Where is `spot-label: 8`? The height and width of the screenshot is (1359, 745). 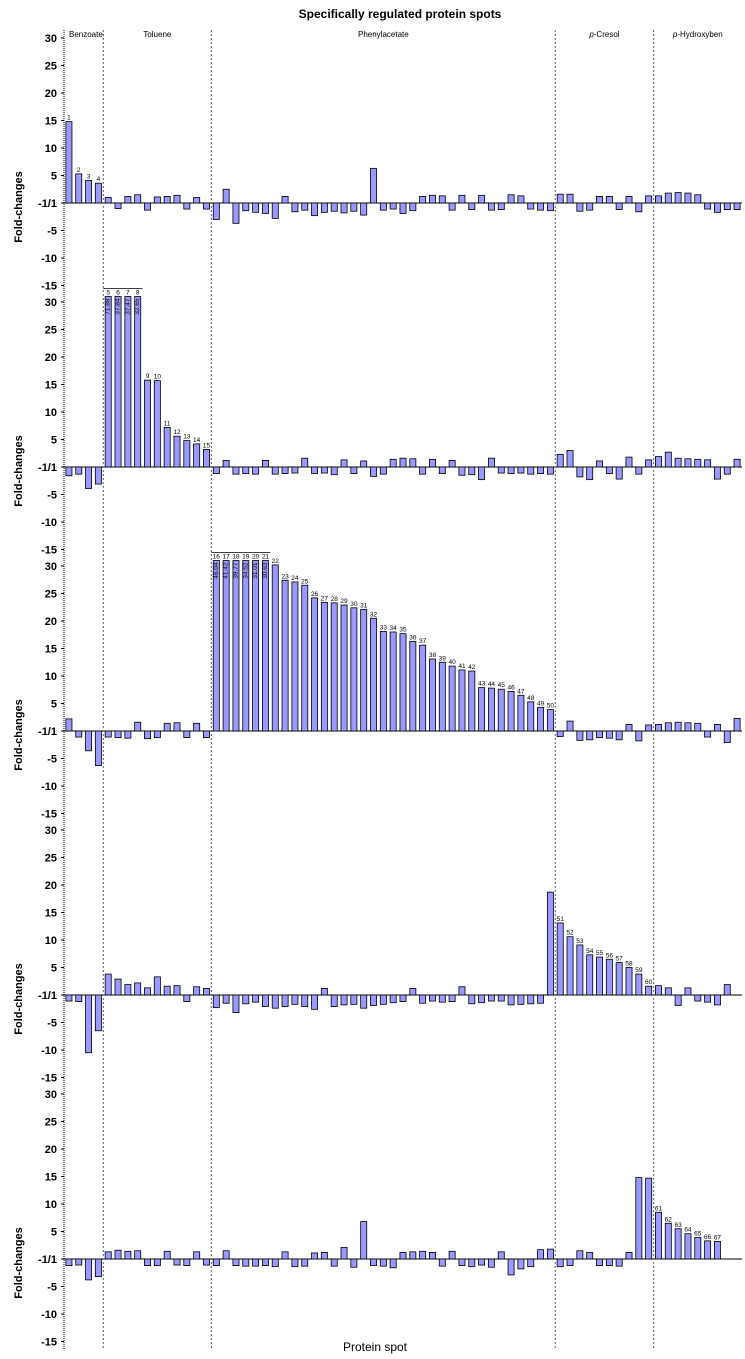
spot-label: 8 is located at coordinates (138, 293).